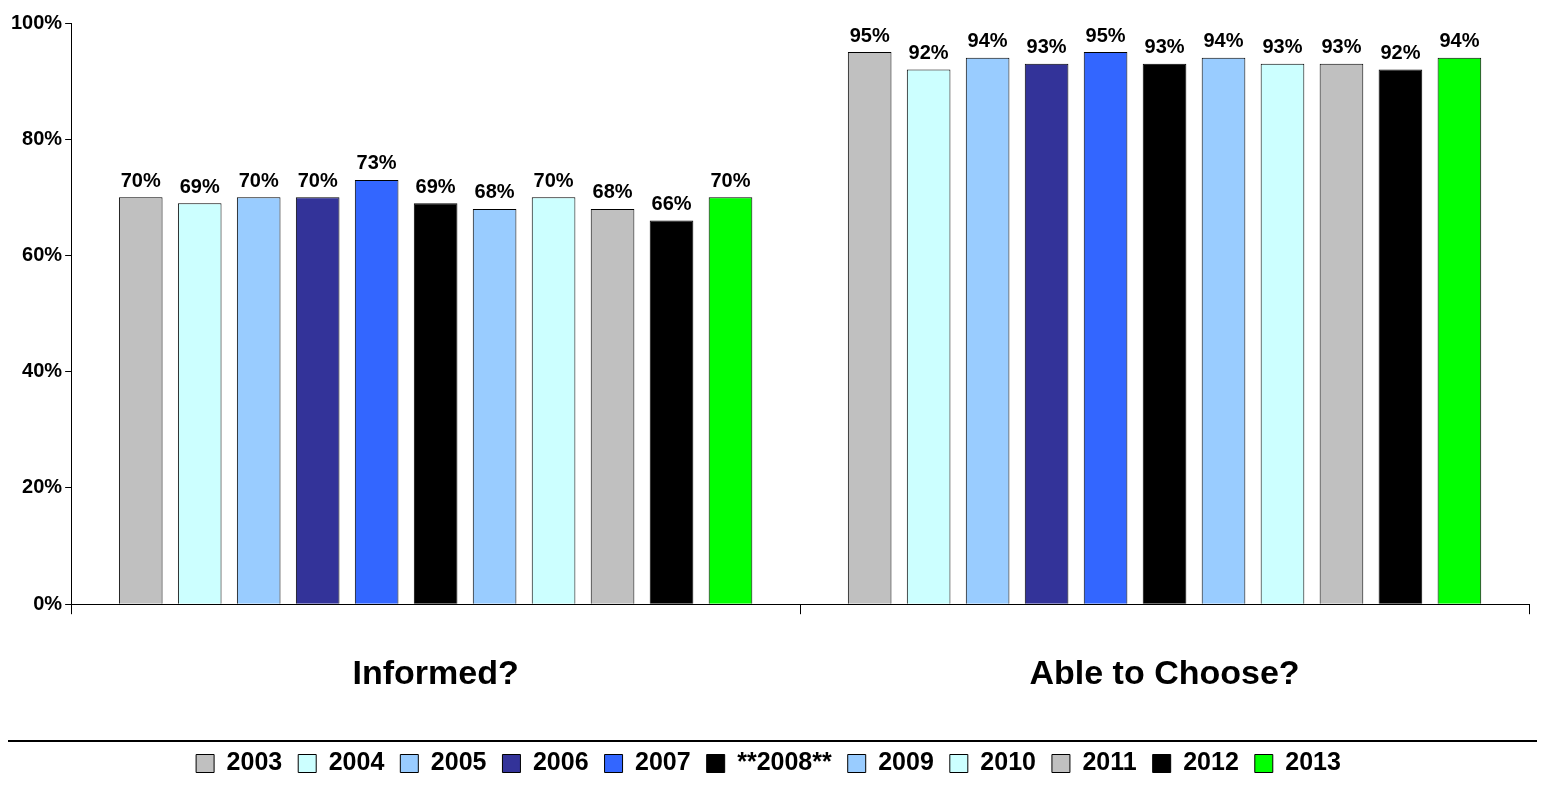 The width and height of the screenshot is (1545, 794). I want to click on y-tick-label: 20%, so click(42, 486).